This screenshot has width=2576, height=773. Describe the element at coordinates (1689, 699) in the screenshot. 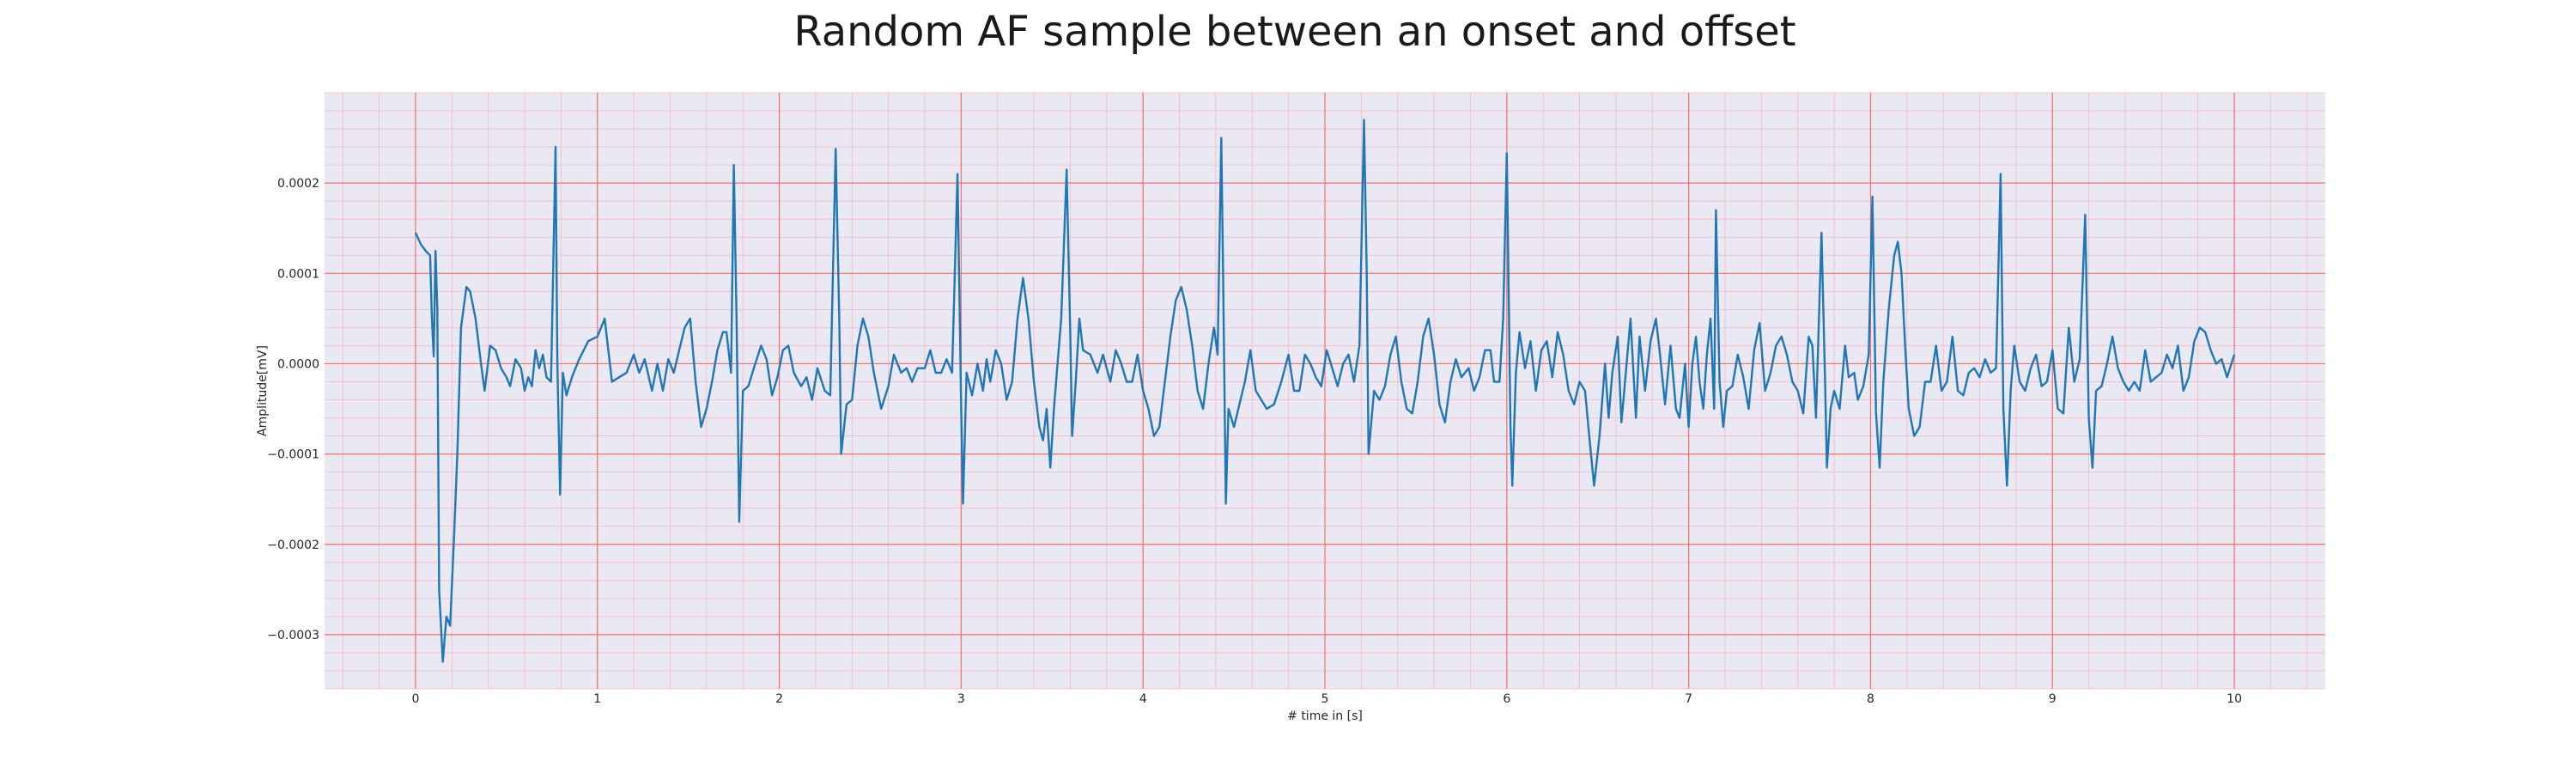

I see `x-tick-label: 7` at that location.